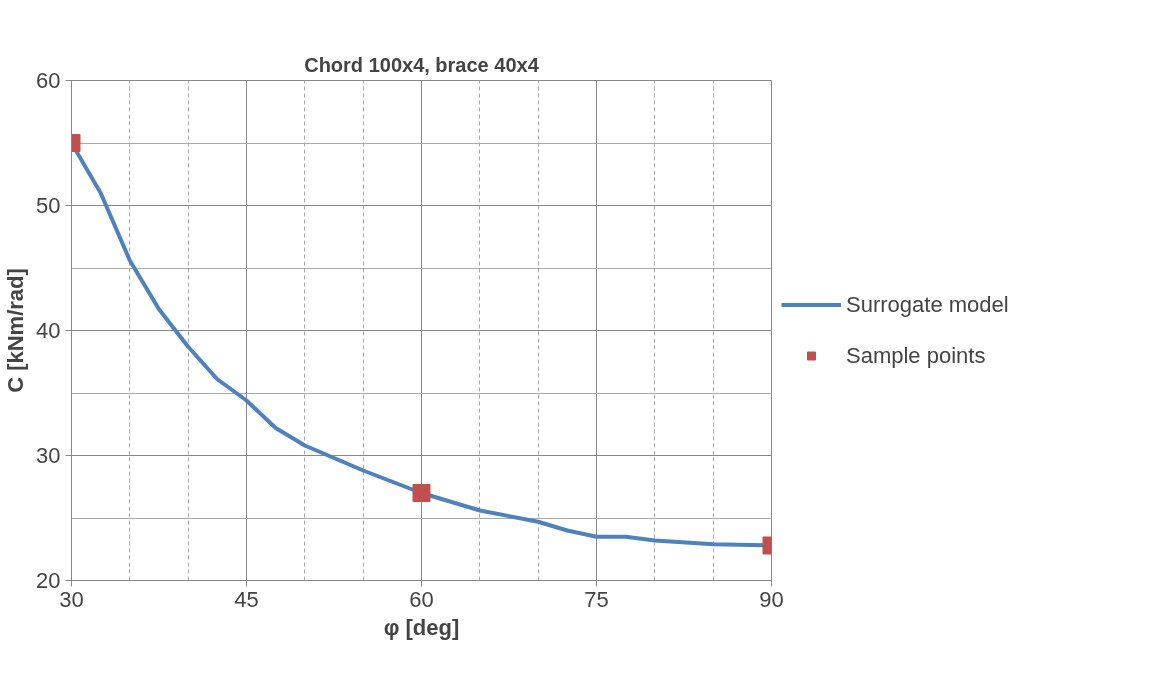 Image resolution: width=1153 pixels, height=697 pixels. Describe the element at coordinates (771, 599) in the screenshot. I see `x-tick-label: 90` at that location.